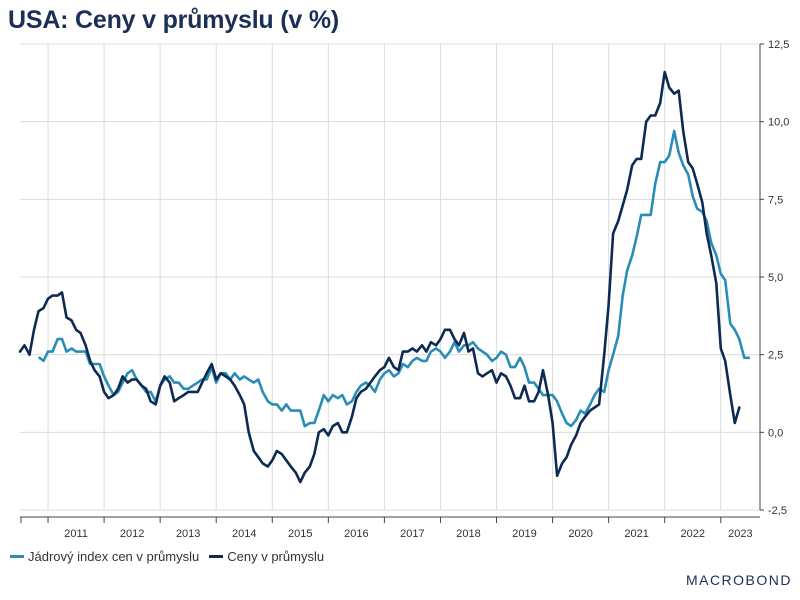 The height and width of the screenshot is (600, 800). Describe the element at coordinates (777, 511) in the screenshot. I see `y-tick-label: -2,5` at that location.